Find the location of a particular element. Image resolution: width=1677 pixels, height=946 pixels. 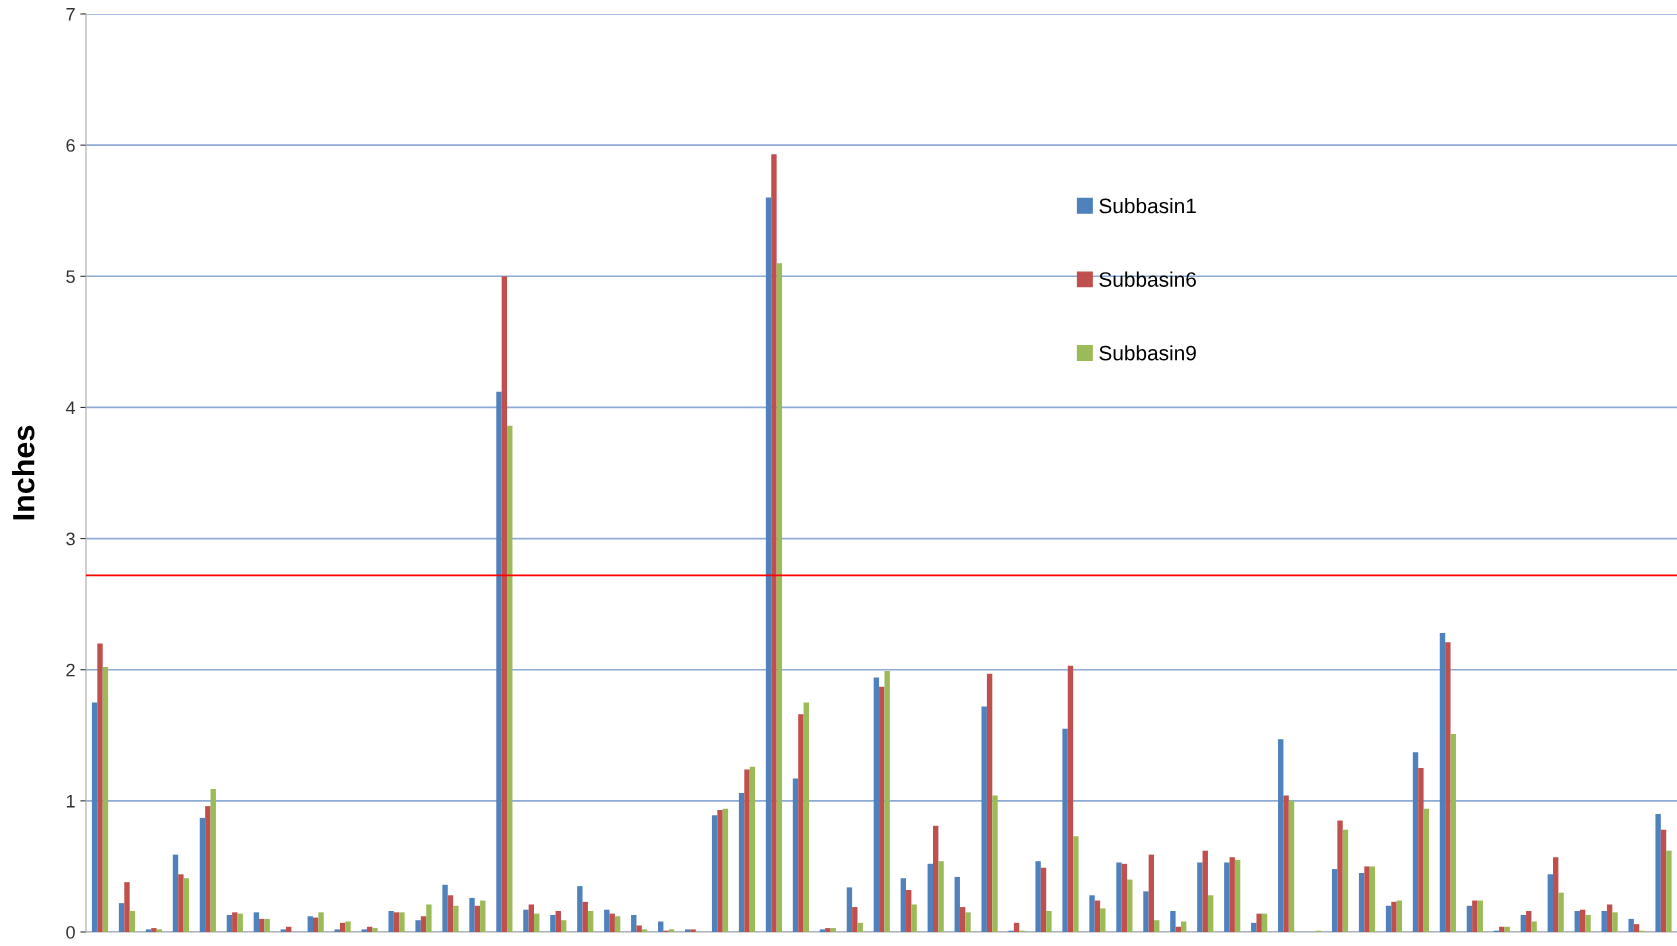

legend-label: Subbasin6 is located at coordinates (1147, 279).